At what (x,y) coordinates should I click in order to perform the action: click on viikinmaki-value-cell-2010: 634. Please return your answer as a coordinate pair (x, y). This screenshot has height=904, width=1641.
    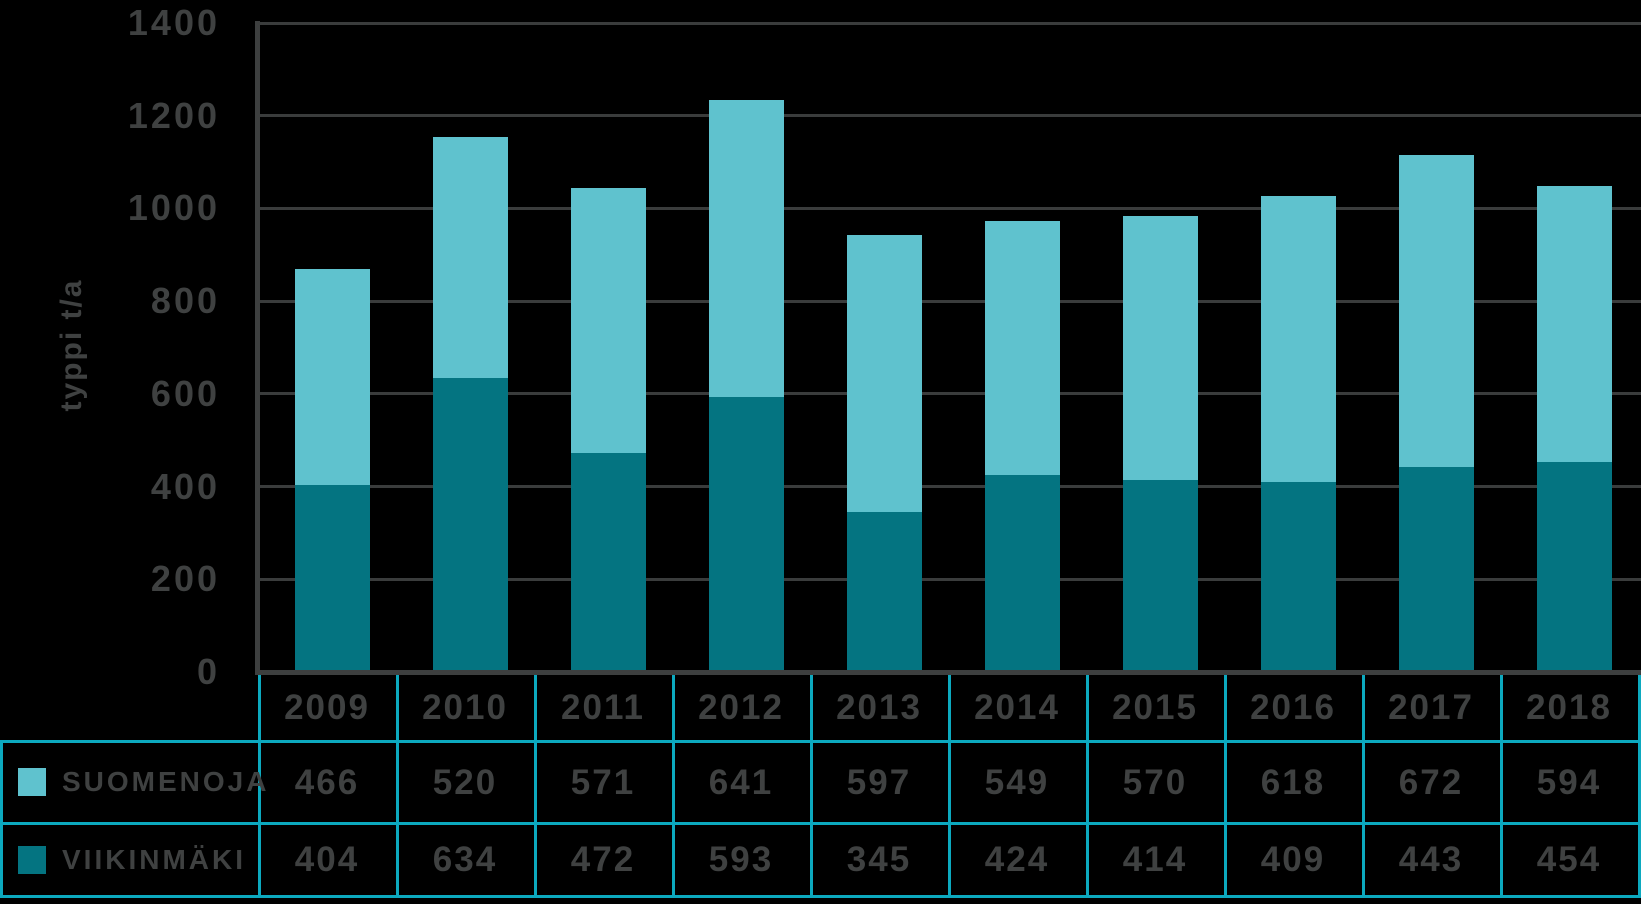
    Looking at the image, I should click on (465, 859).